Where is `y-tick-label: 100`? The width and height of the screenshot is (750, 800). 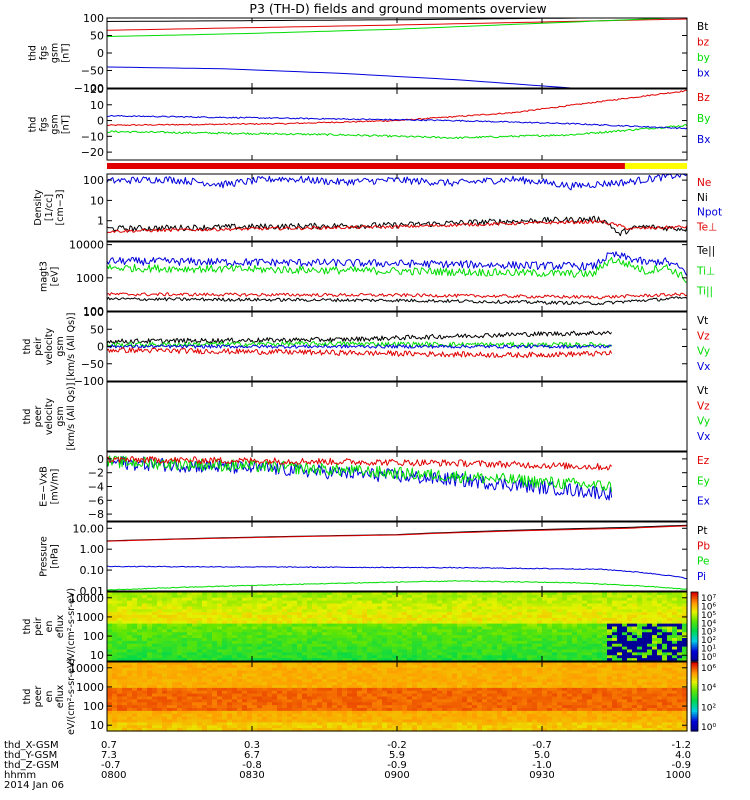
y-tick-label: 100 is located at coordinates (93, 312).